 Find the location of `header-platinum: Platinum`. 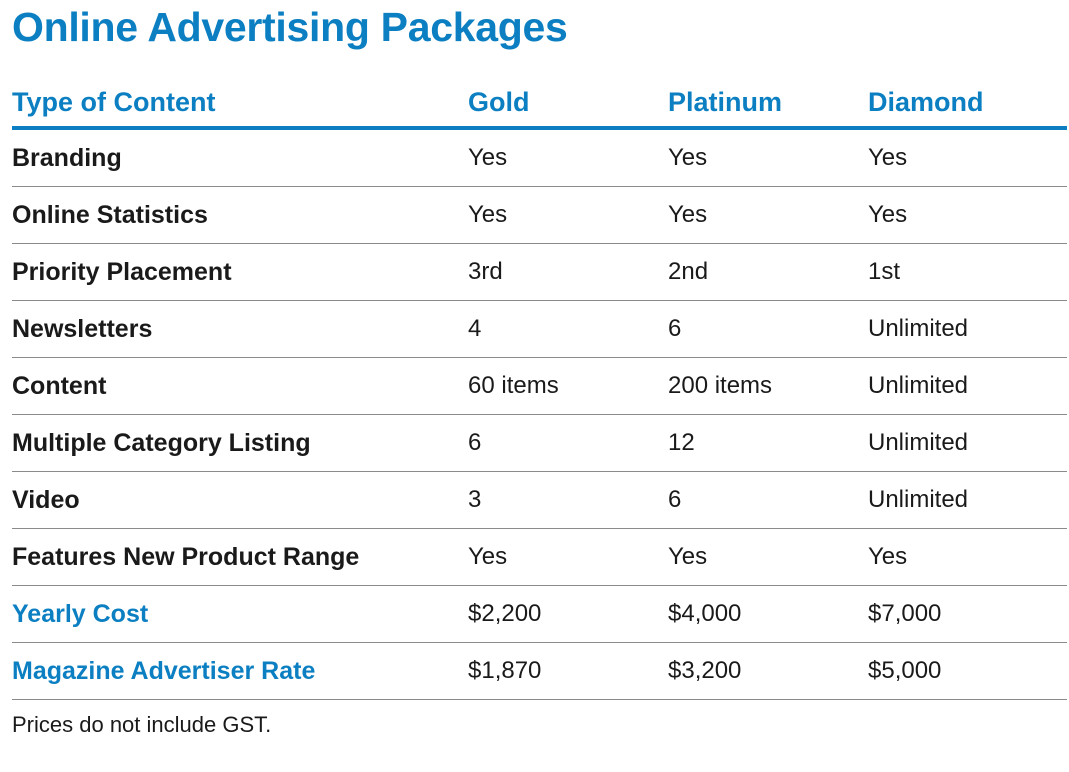

header-platinum: Platinum is located at coordinates (725, 101).